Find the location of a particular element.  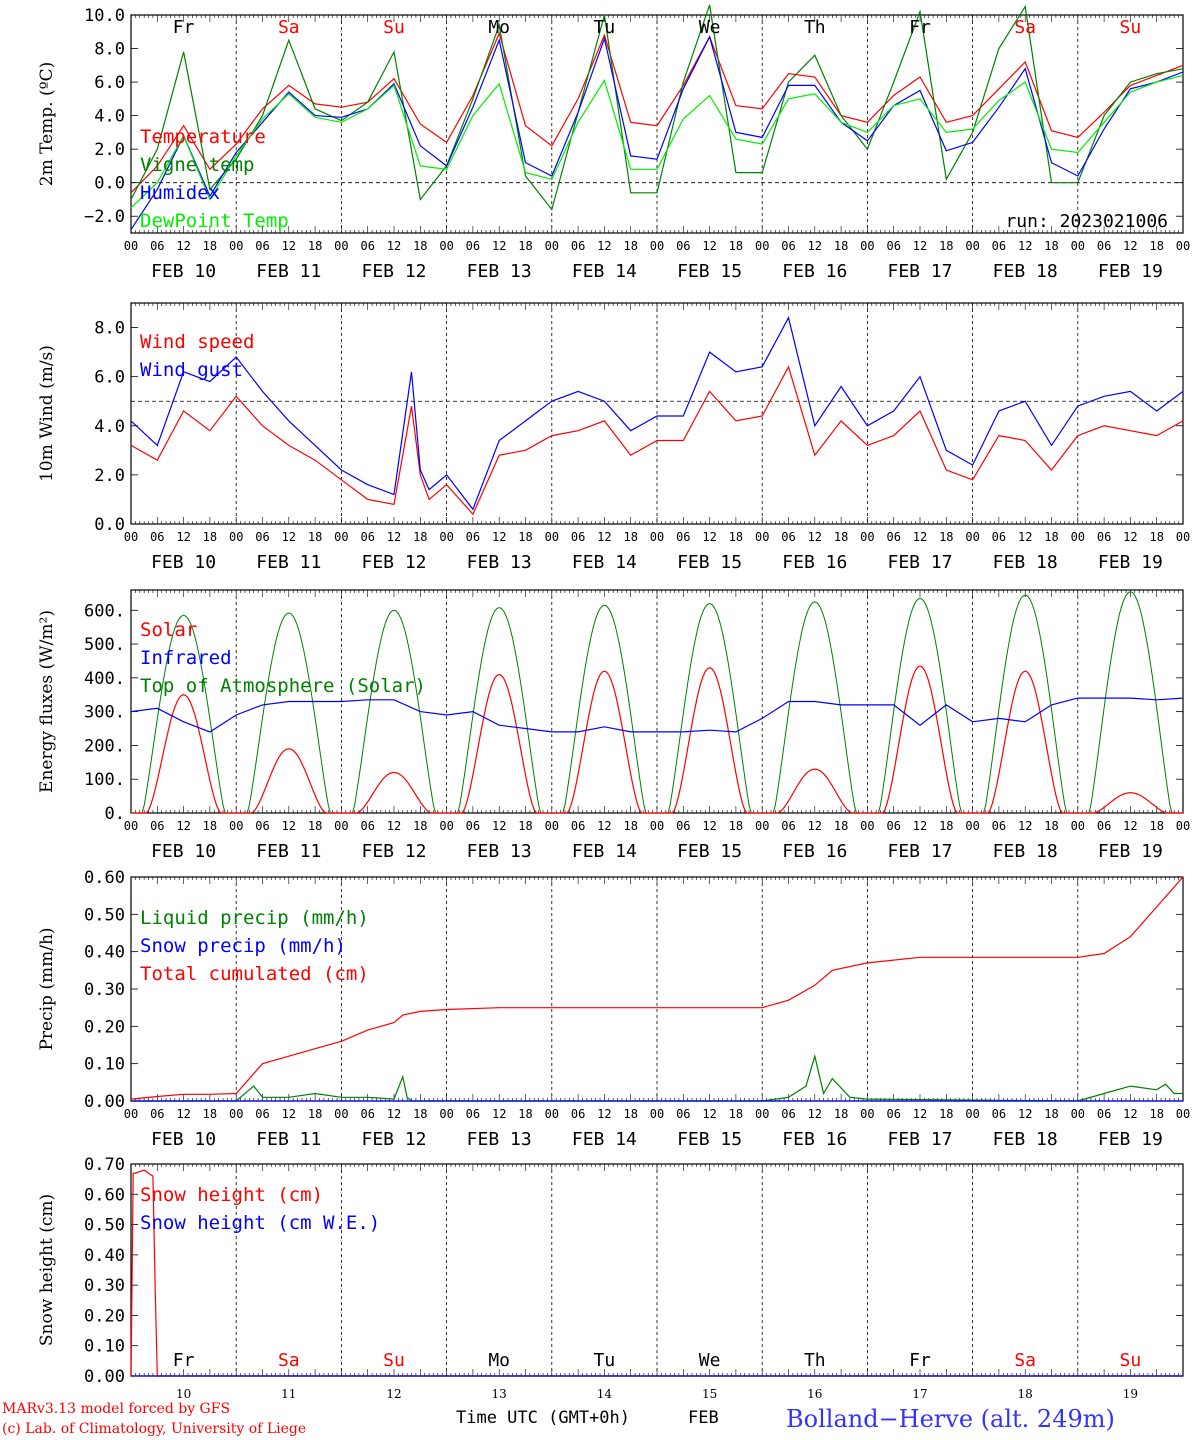

legend-entry: Infrared is located at coordinates (186, 658).